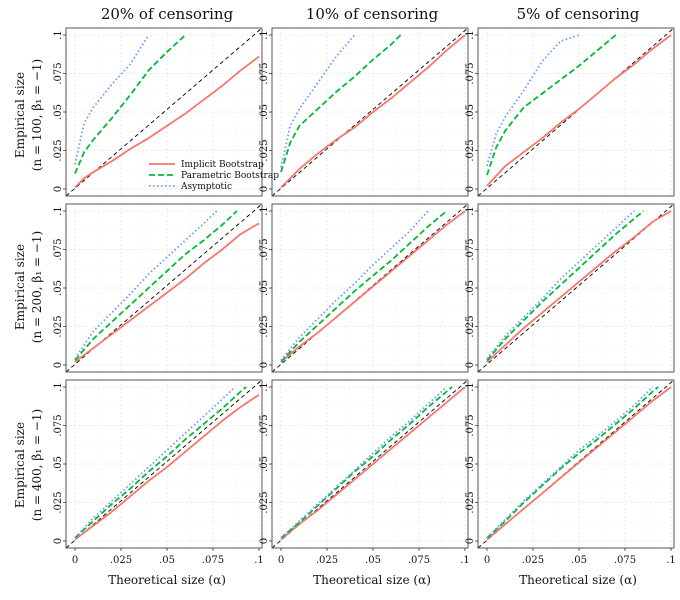 This screenshot has height=600, width=680. What do you see at coordinates (58, 73) in the screenshot?
I see `y-tick-label-r1c1: .075` at bounding box center [58, 73].